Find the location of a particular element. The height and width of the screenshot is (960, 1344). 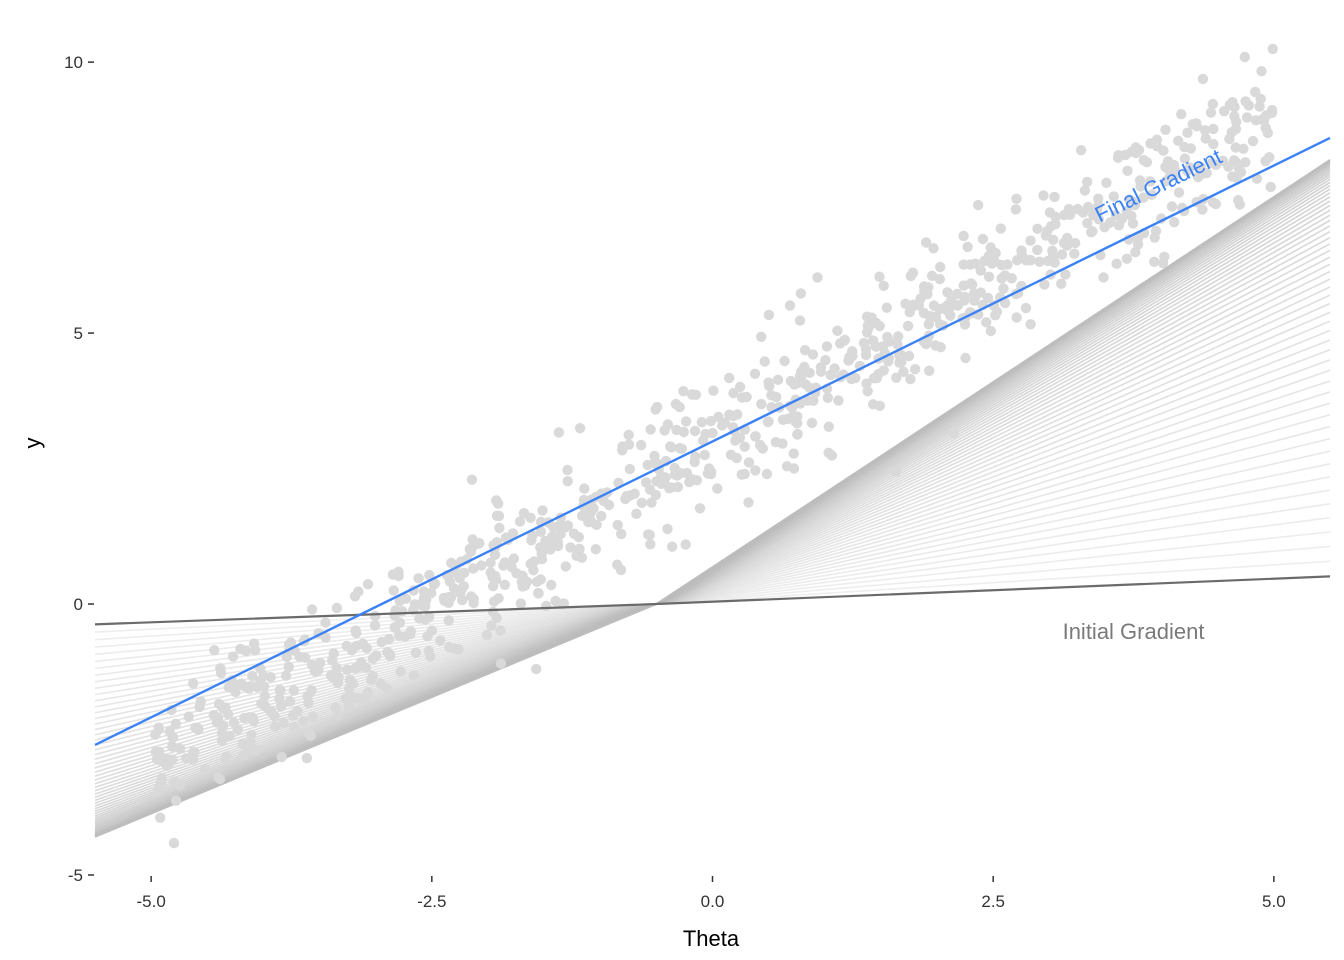

y-tick-label: 10 is located at coordinates (73, 62).